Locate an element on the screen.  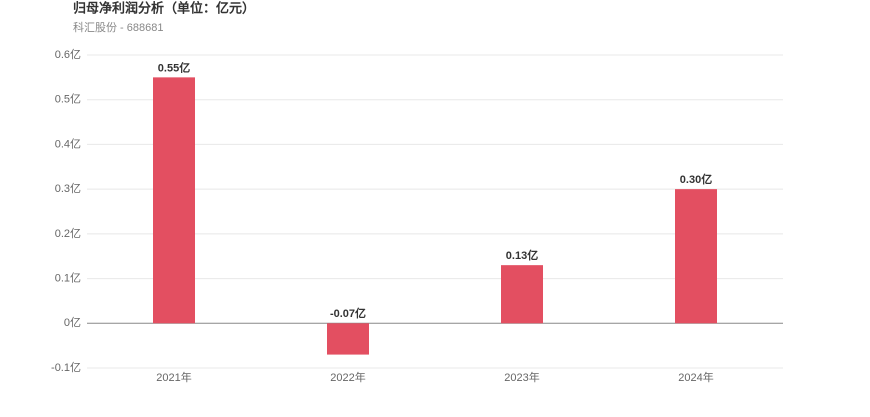
y-tick-label: 0.2亿 is located at coordinates (68, 233).